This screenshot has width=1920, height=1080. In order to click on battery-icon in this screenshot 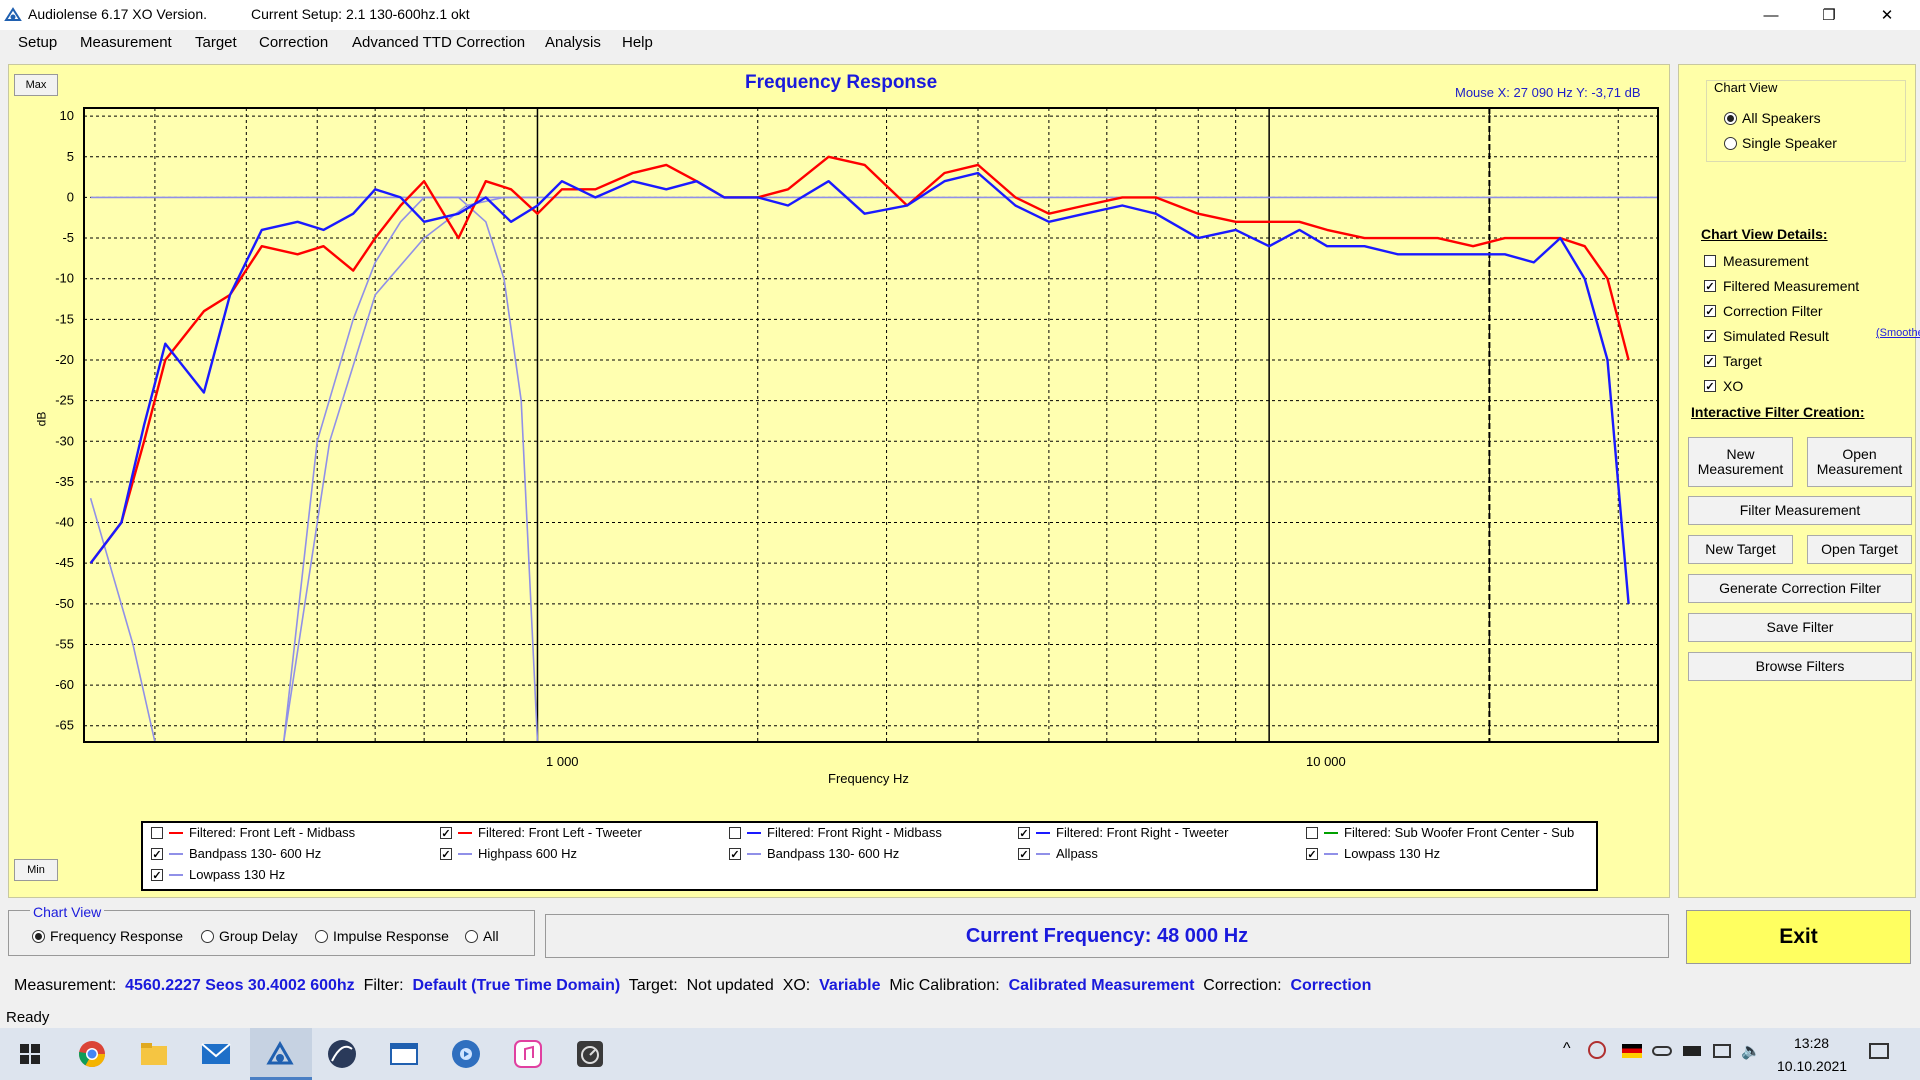, I will do `click(1692, 1051)`.